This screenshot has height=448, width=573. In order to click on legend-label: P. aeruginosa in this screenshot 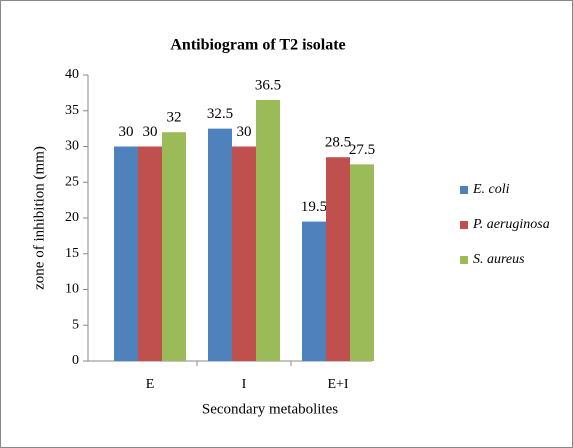, I will do `click(511, 224)`.